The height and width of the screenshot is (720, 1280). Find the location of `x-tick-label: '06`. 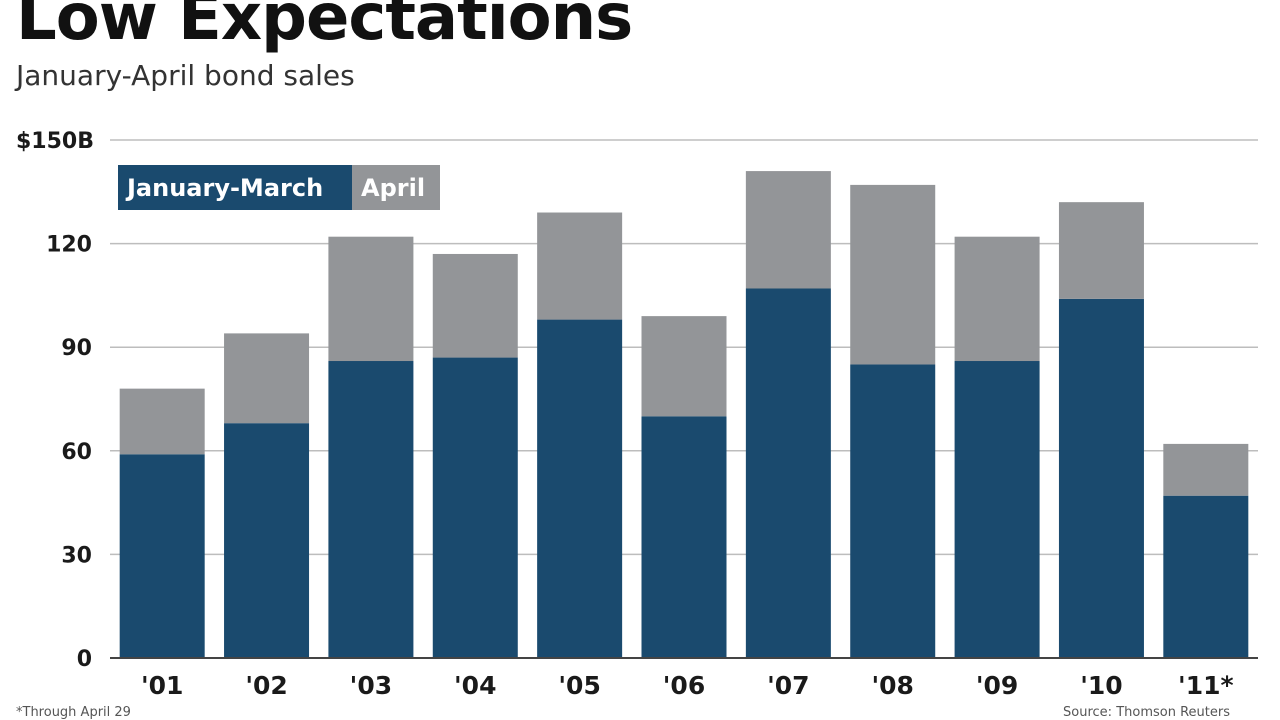

x-tick-label: '06 is located at coordinates (684, 685).